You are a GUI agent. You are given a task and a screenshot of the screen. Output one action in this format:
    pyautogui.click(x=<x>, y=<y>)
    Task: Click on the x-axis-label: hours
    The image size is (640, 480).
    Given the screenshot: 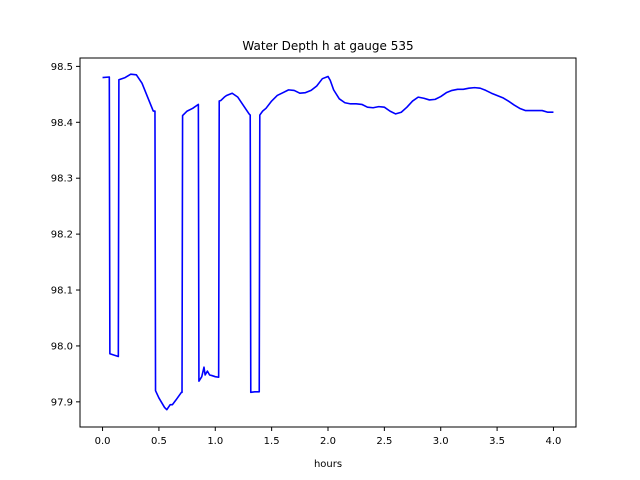 What is the action you would take?
    pyautogui.click(x=328, y=464)
    